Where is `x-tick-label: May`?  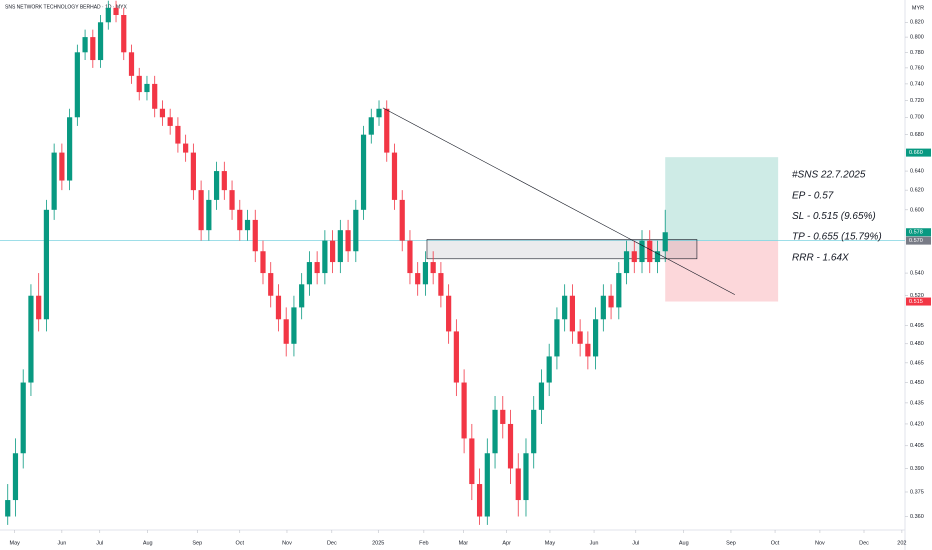
x-tick-label: May is located at coordinates (15, 543).